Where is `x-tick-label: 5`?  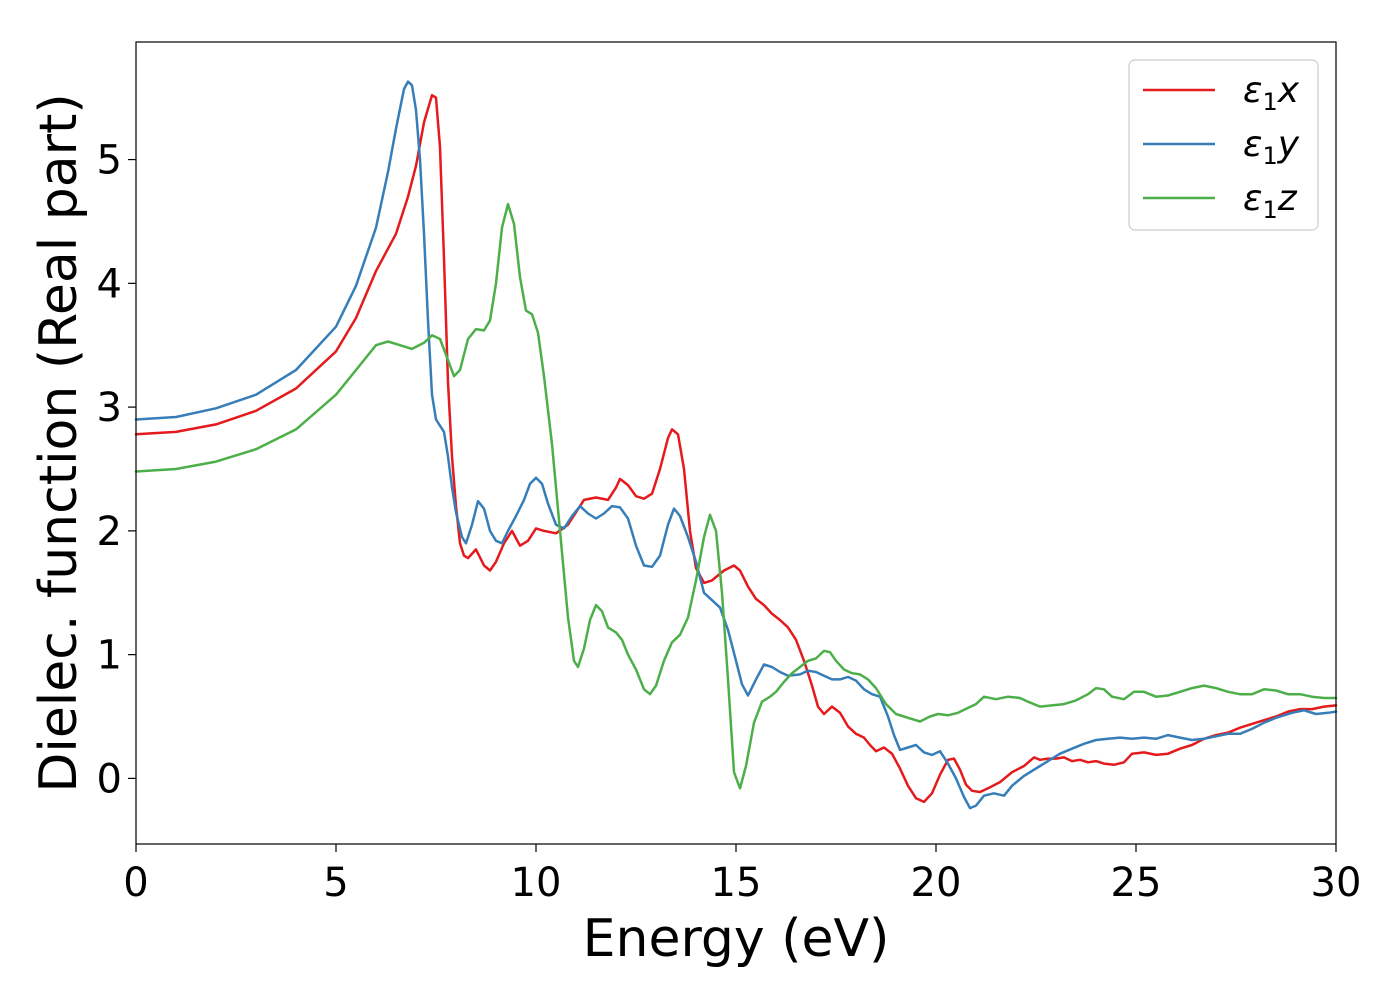 x-tick-label: 5 is located at coordinates (335, 883).